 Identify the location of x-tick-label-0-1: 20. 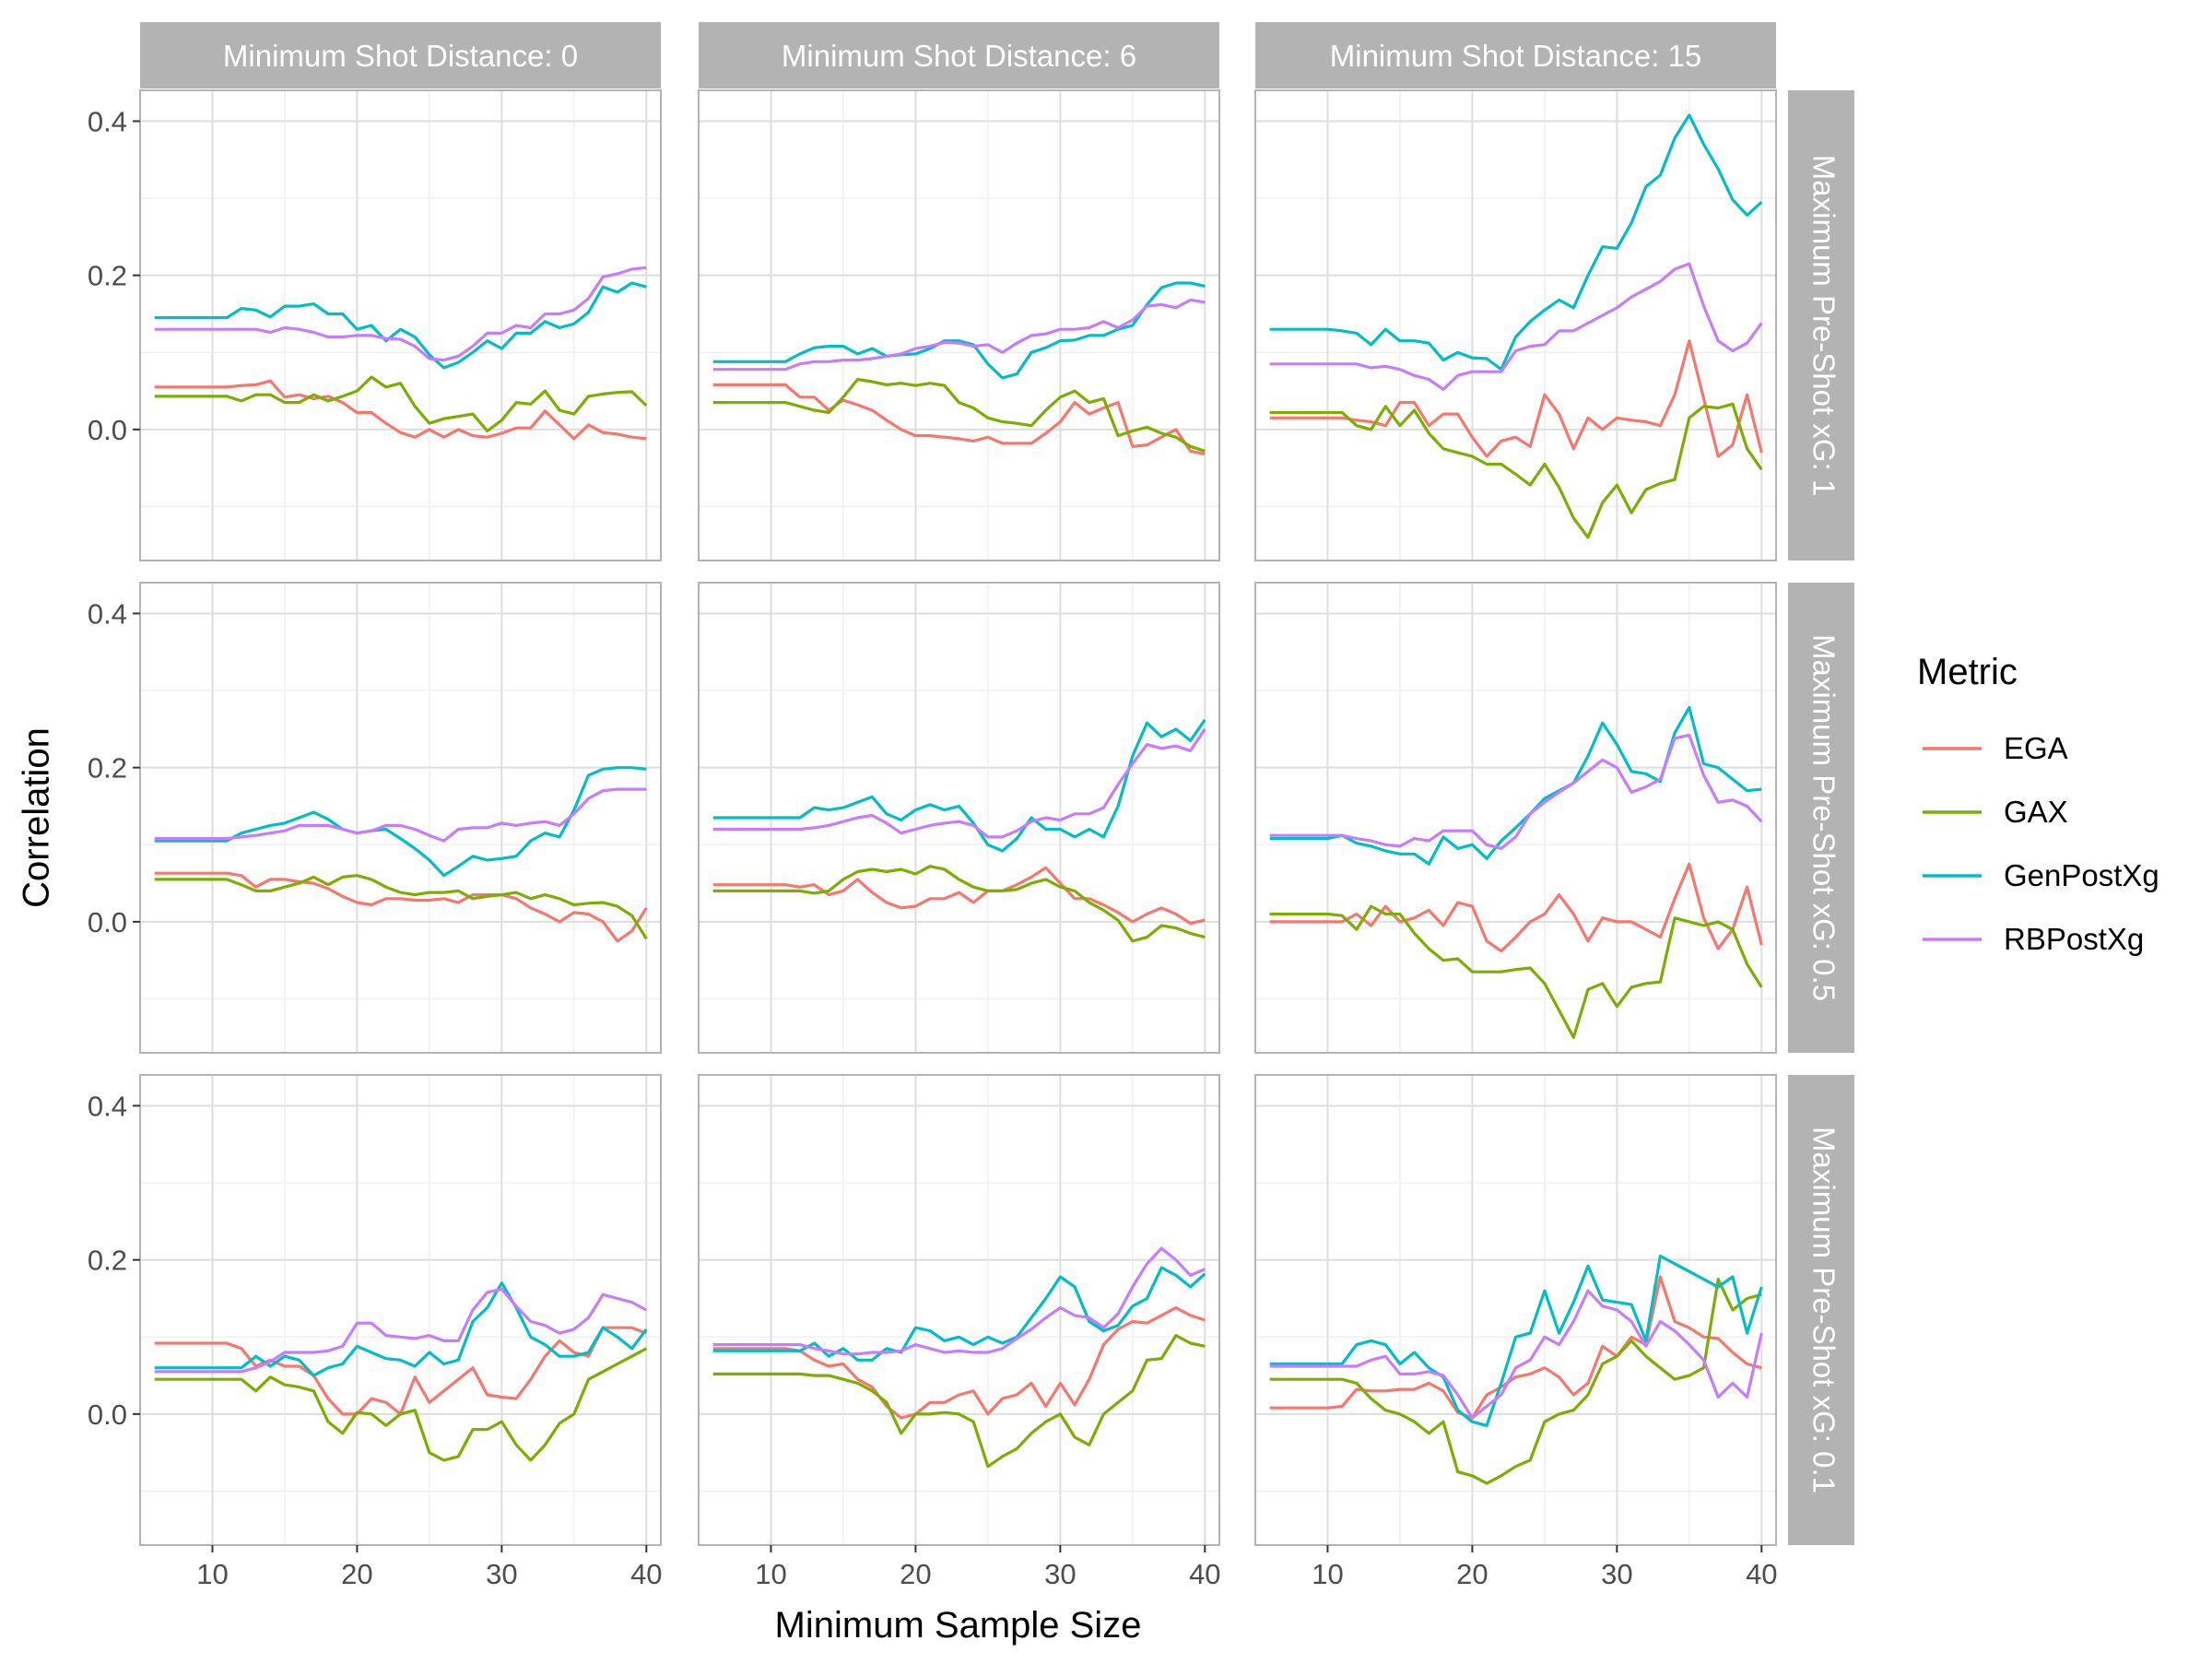
(356, 1574).